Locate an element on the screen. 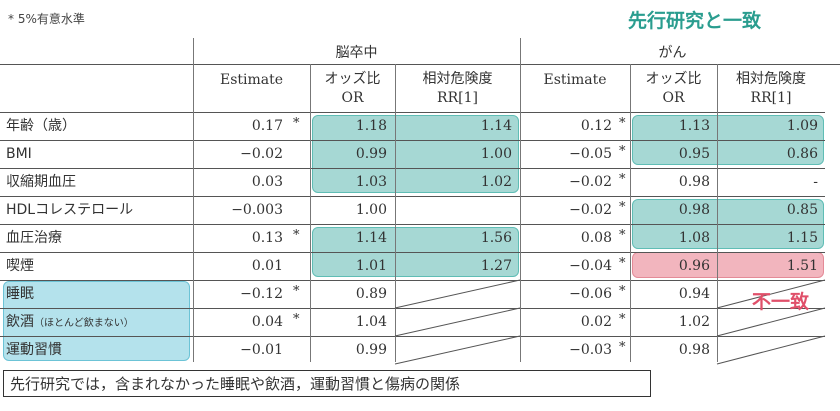 Image resolution: width=840 pixels, height=411 pixels. cell-c-est: 0.02 is located at coordinates (596, 322).